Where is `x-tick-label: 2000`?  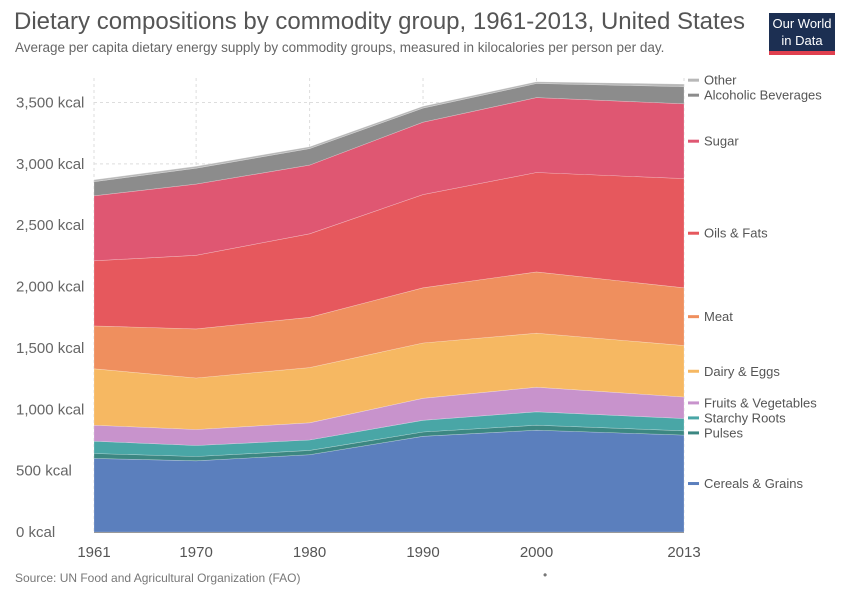 x-tick-label: 2000 is located at coordinates (536, 552).